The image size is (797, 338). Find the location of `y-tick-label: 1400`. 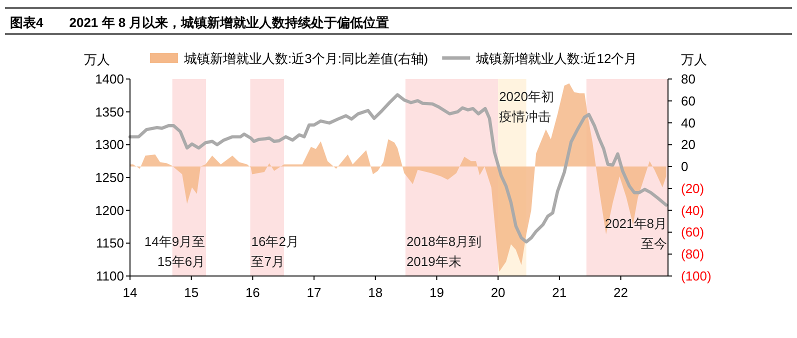

y-tick-label: 1400 is located at coordinates (109, 79).